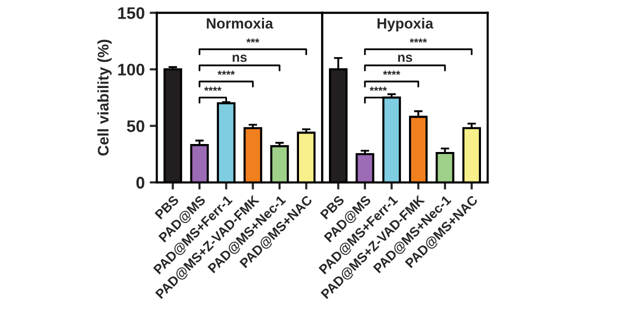 The width and height of the screenshot is (640, 320). What do you see at coordinates (140, 182) in the screenshot?
I see `y-tick-label: 0` at bounding box center [140, 182].